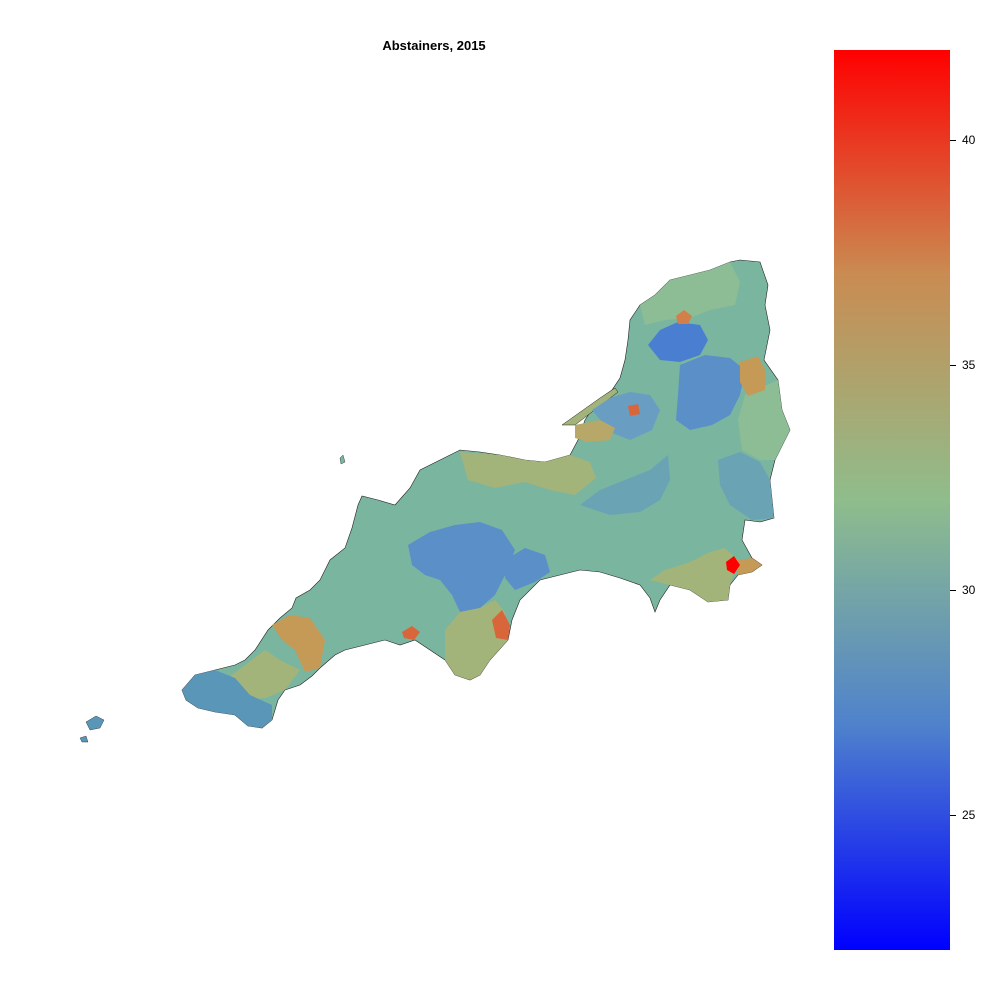 Image resolution: width=1000 pixels, height=1000 pixels. Describe the element at coordinates (684, 317) in the screenshot. I see `region-orange-north` at that location.